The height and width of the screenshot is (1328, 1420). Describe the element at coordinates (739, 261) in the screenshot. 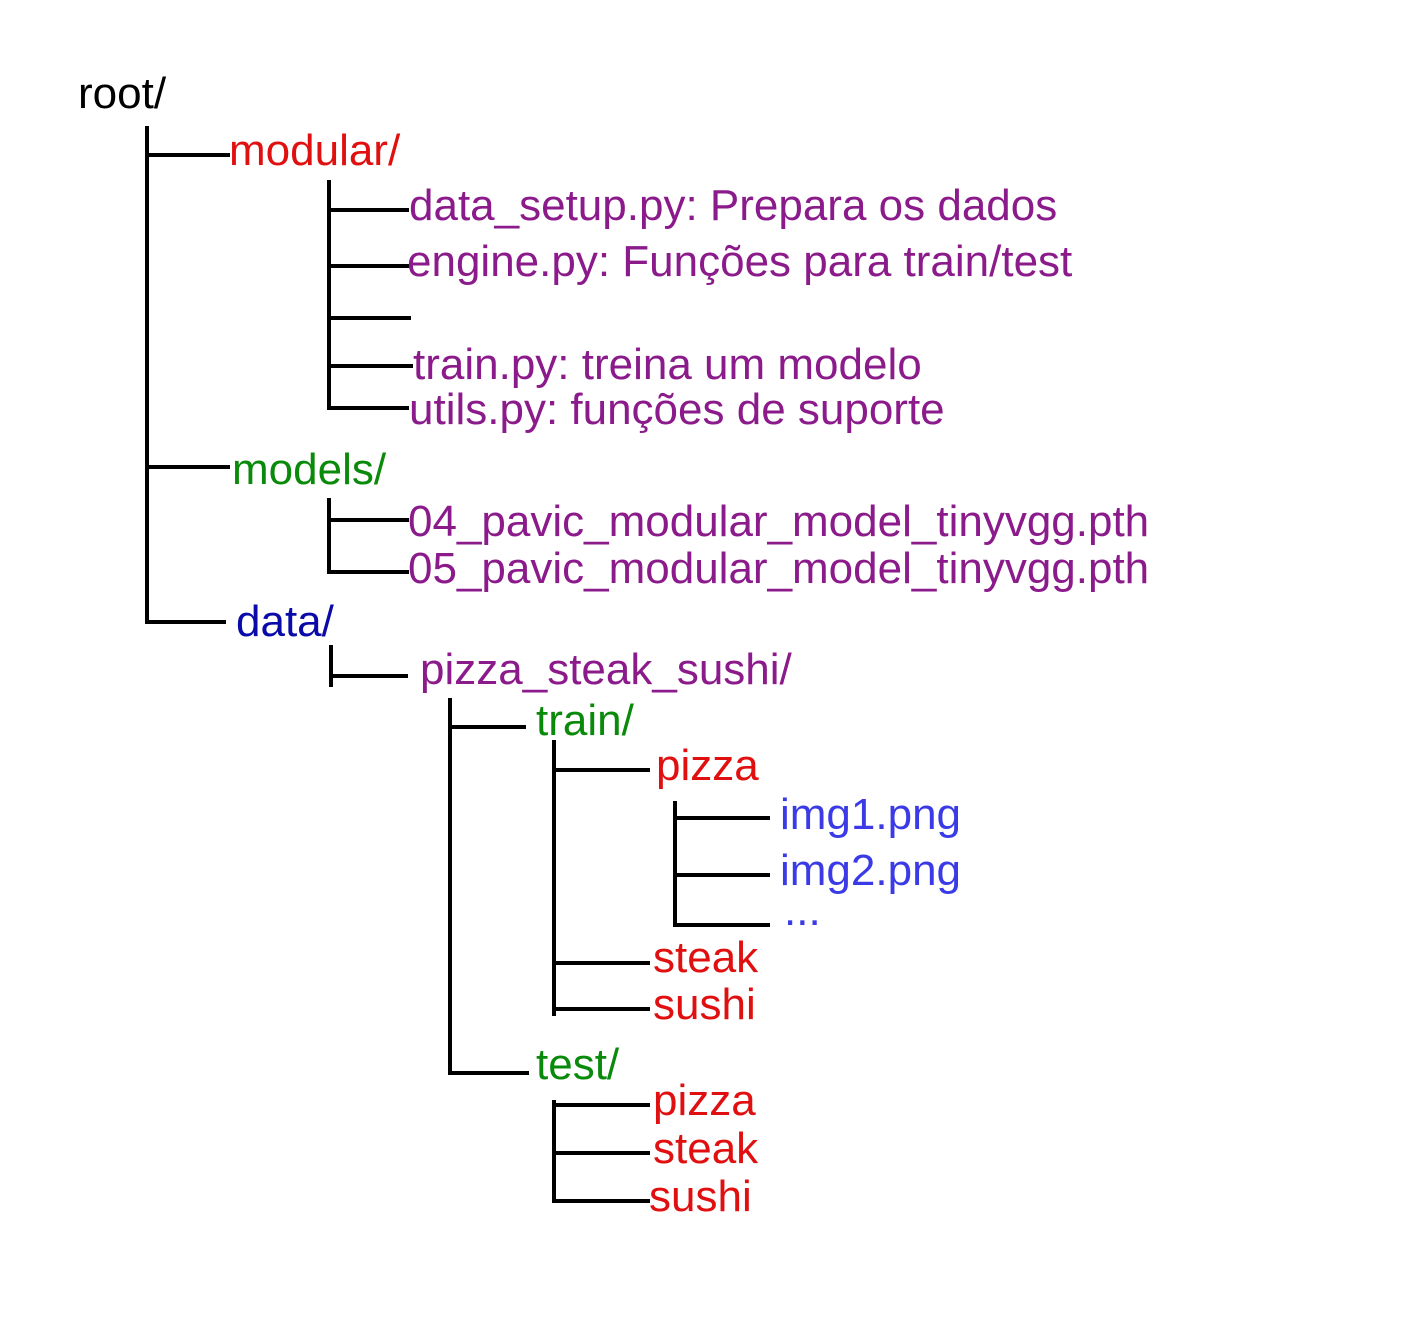

I see `file-engine: engine.py: Funções para train/test` at that location.